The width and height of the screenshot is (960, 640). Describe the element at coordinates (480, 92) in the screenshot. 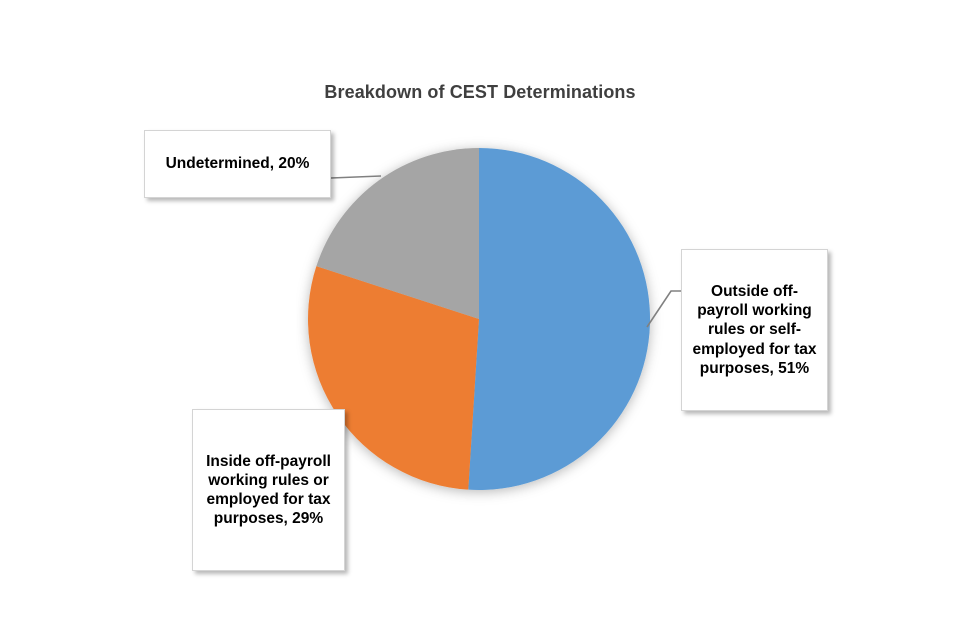

I see `chart-title: Breakdown of CEST Determinations` at that location.